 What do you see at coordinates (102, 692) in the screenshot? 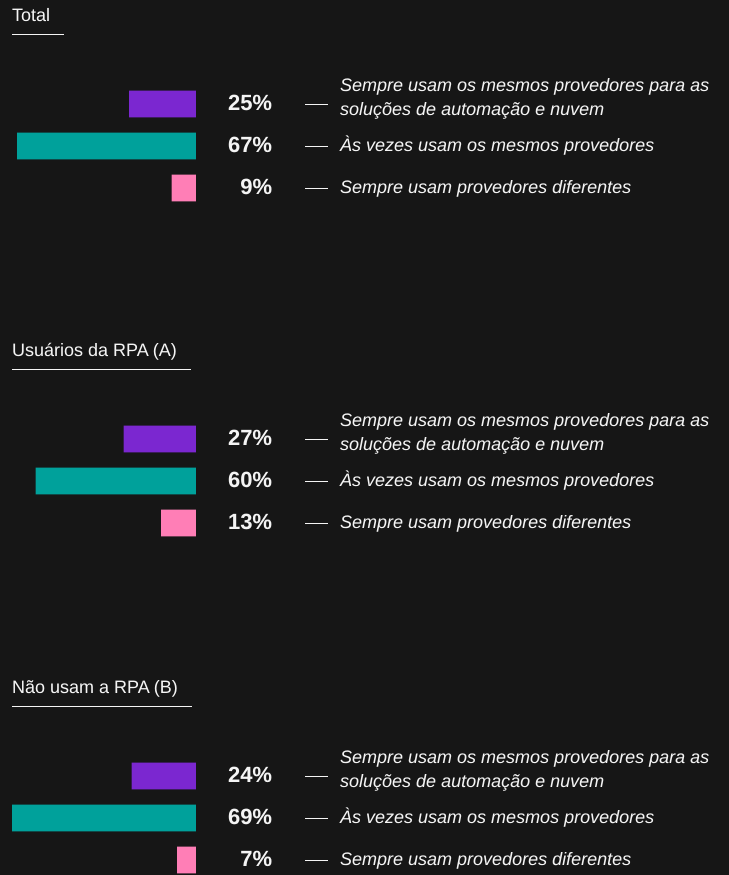
I see `chart-title: Não usam a RPA (B)` at bounding box center [102, 692].